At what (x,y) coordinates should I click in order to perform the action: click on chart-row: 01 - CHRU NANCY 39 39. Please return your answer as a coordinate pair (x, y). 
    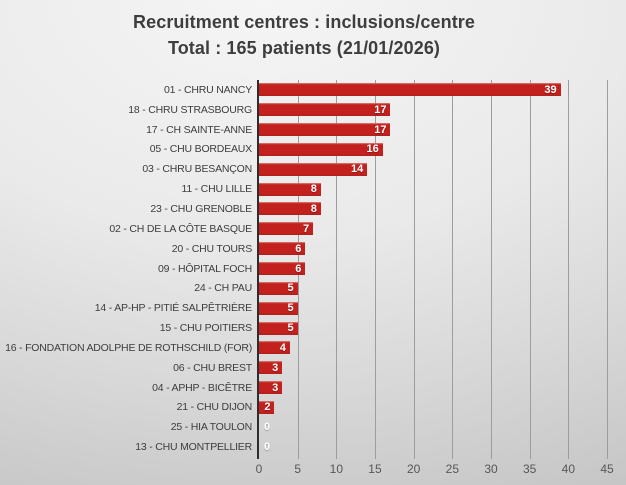
    Looking at the image, I should click on (303, 90).